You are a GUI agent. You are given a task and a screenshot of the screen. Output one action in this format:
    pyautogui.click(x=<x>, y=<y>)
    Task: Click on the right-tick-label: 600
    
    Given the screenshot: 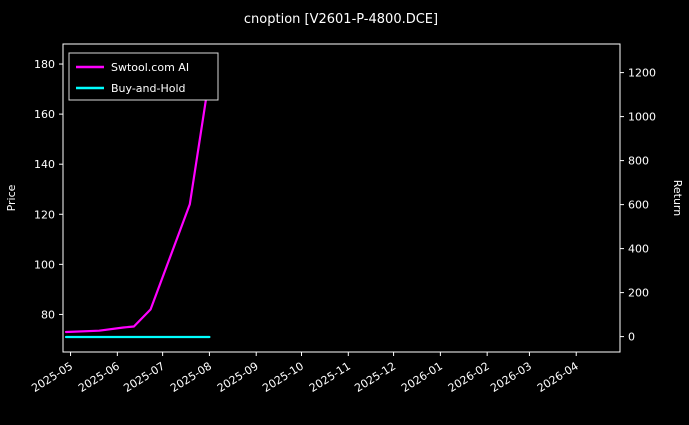 What is the action you would take?
    pyautogui.click(x=638, y=205)
    